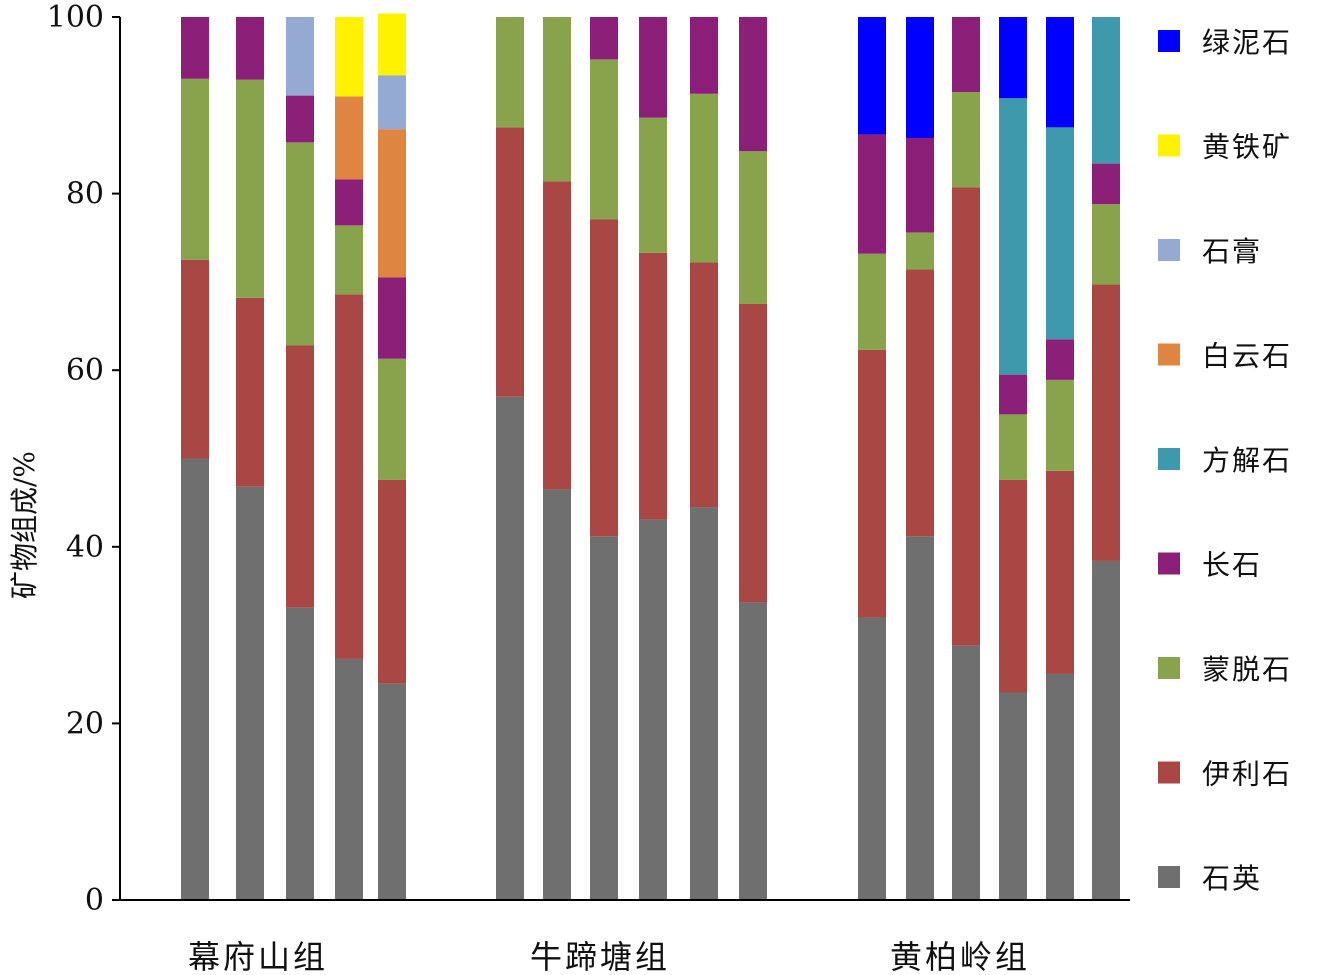 The width and height of the screenshot is (1334, 975). Describe the element at coordinates (1247, 460) in the screenshot. I see `legend-label-5: 方解石` at that location.